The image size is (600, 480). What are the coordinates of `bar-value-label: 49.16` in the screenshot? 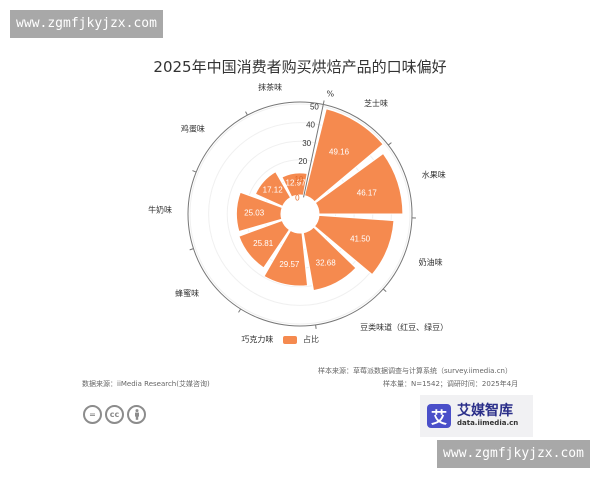 It's located at (339, 152).